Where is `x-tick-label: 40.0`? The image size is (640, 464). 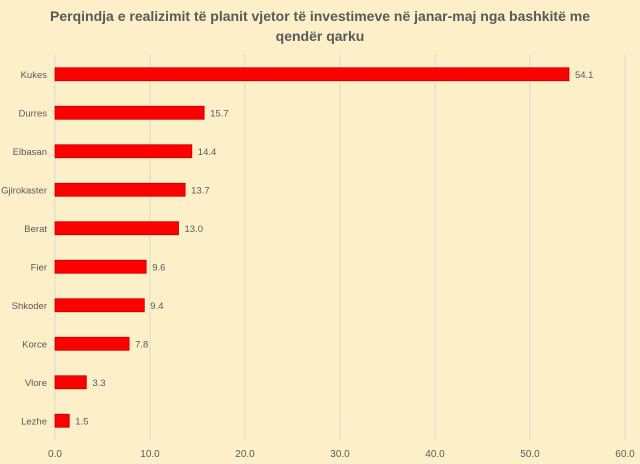 x-tick-label: 40.0 is located at coordinates (435, 454).